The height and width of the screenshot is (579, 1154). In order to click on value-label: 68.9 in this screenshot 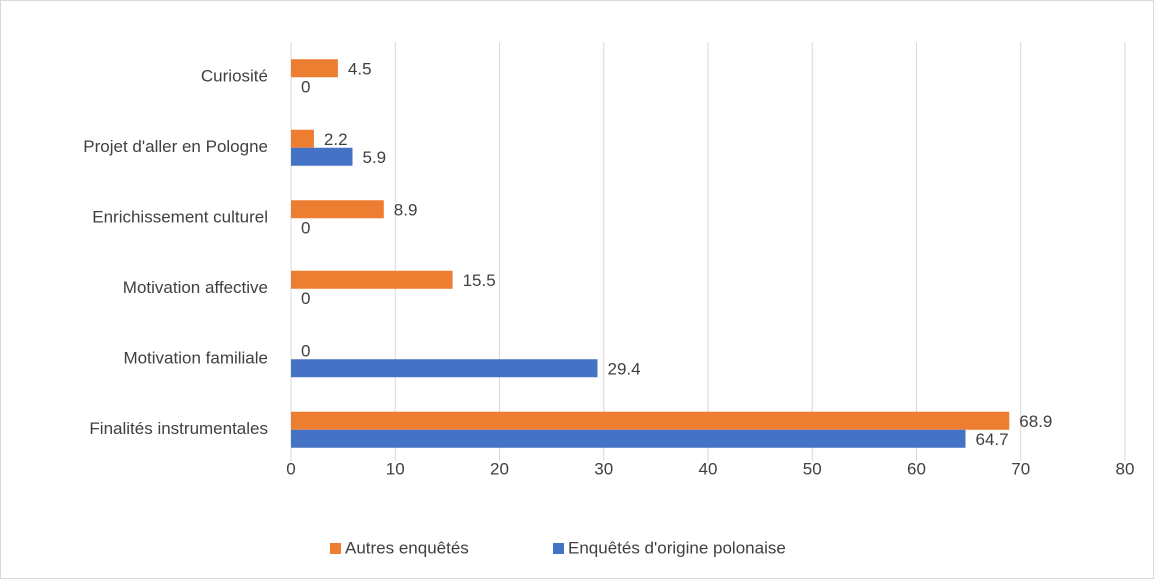, I will do `click(1035, 421)`.